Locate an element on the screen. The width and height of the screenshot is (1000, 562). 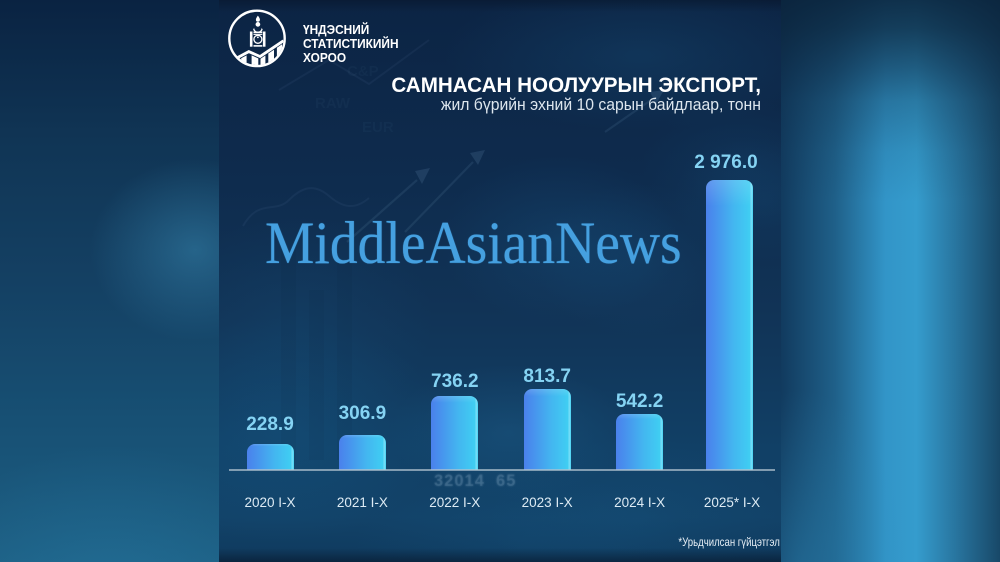
svg-text: RAW is located at coordinates (333, 103).